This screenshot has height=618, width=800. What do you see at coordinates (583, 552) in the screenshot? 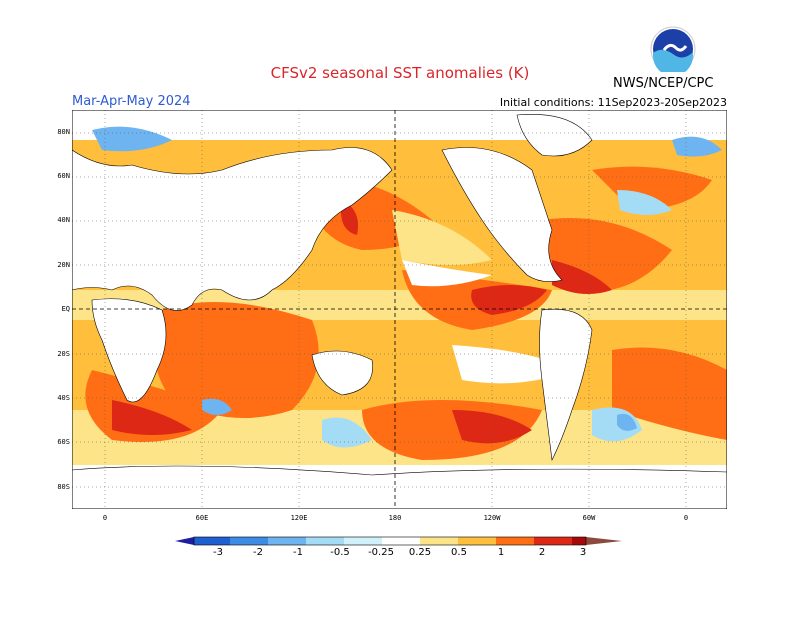
I see `colorbar-label: 3` at bounding box center [583, 552].